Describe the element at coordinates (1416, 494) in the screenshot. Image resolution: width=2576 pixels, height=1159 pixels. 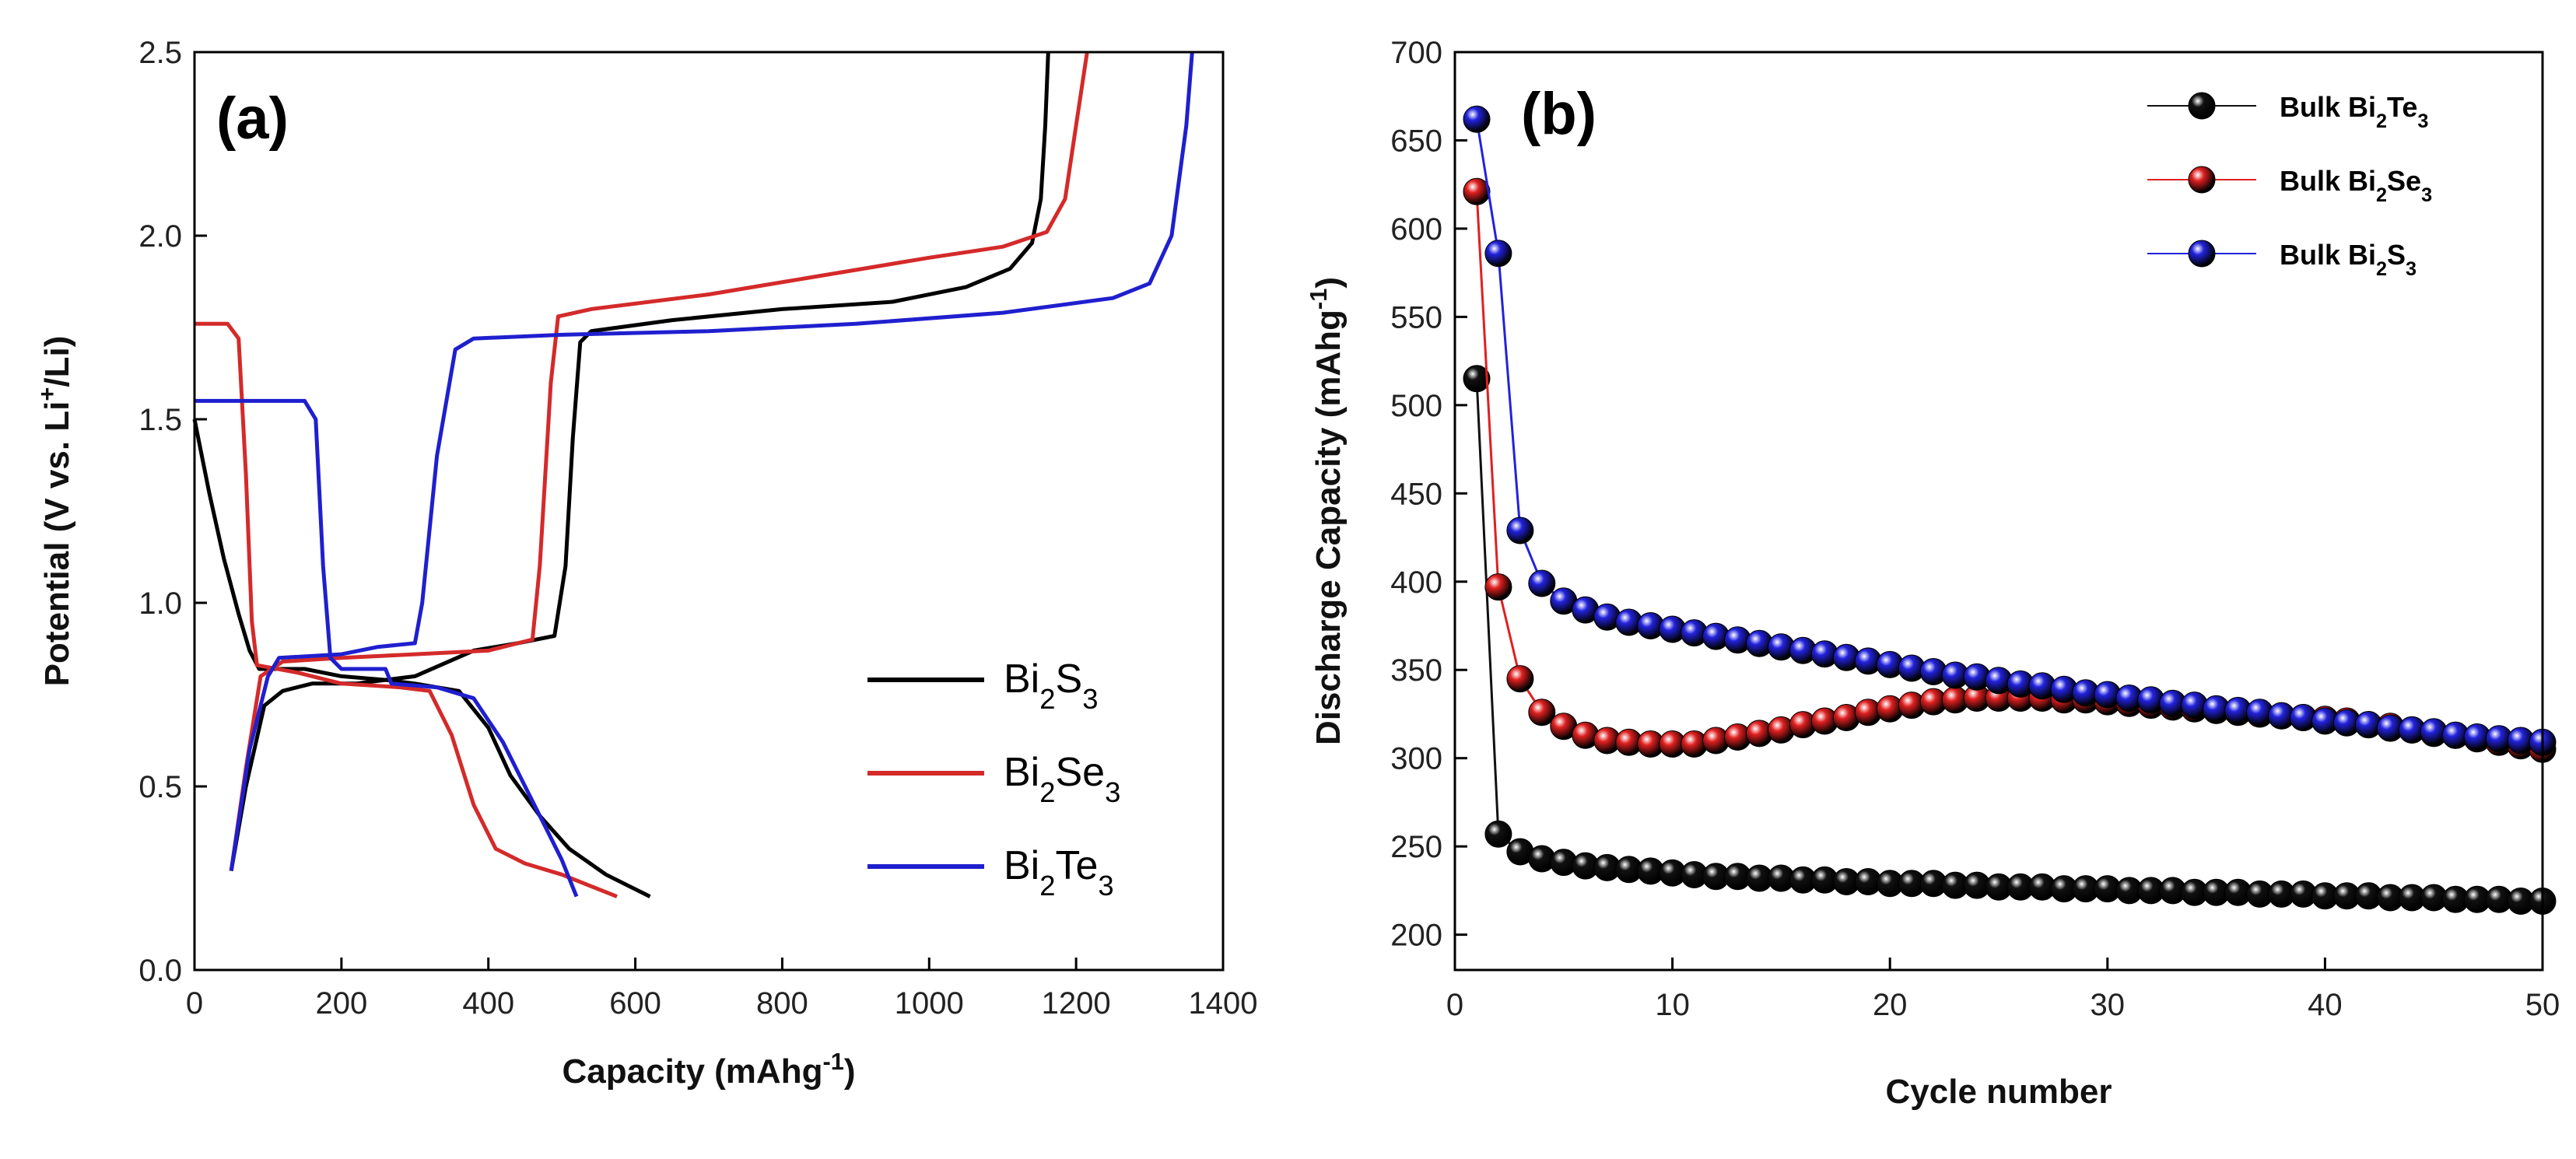
I see `panel-b-y-tick-label: 450` at that location.